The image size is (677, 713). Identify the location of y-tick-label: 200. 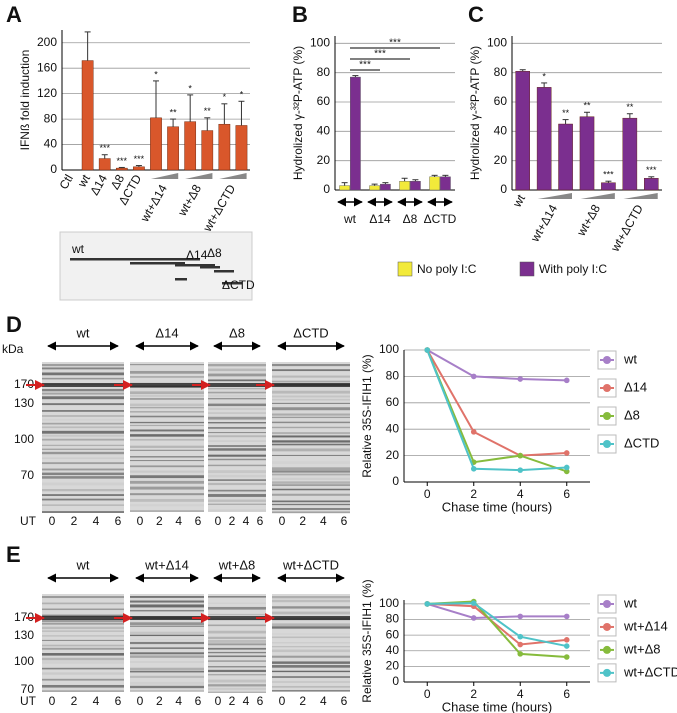
(47, 42).